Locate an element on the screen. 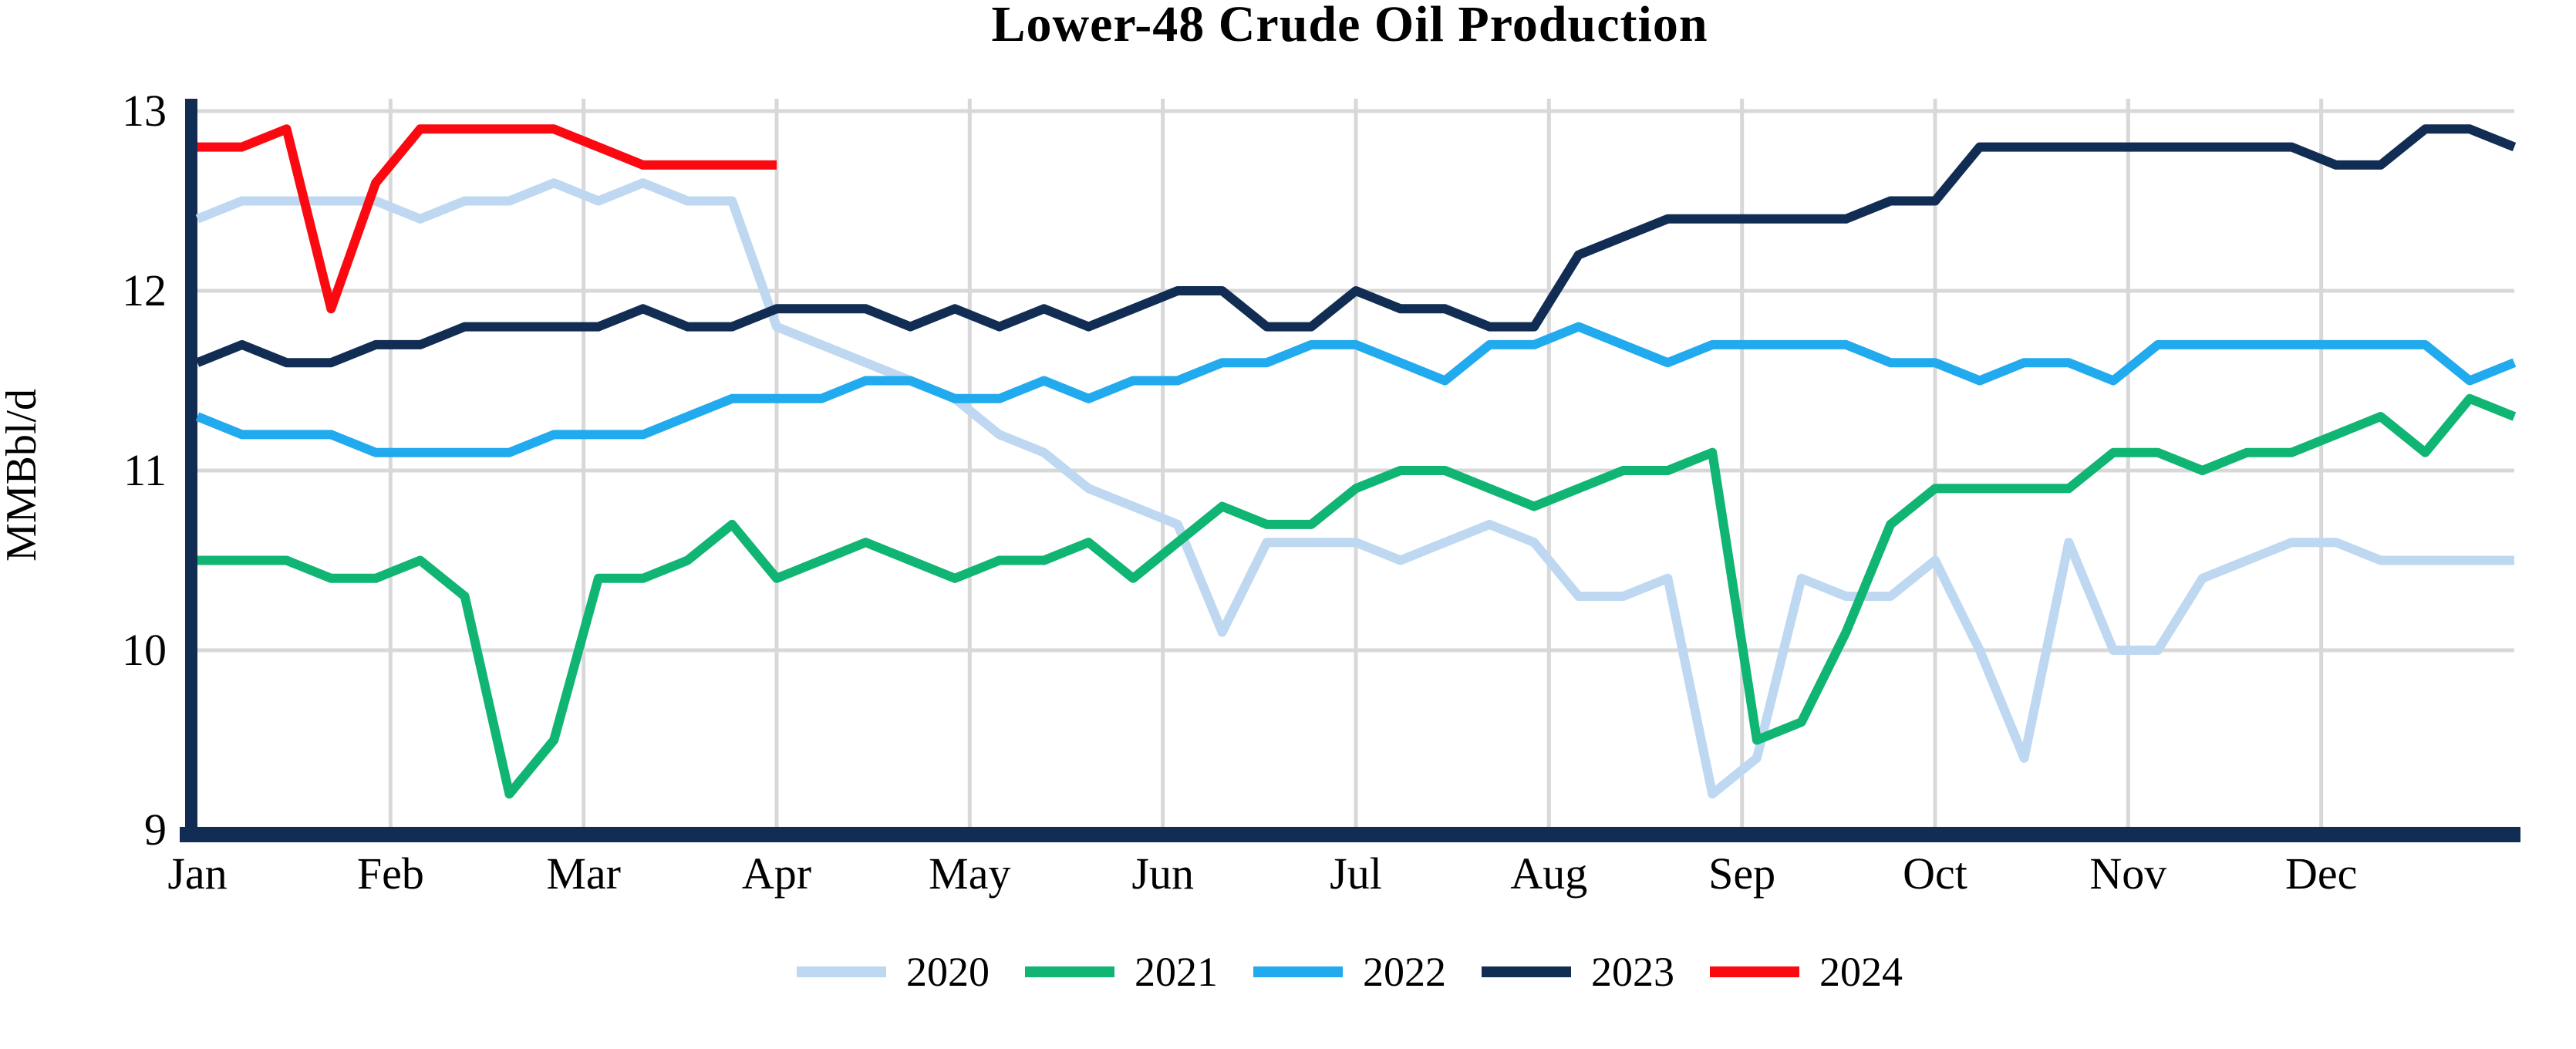 The image size is (2576, 1049). x-tick-label: Apr is located at coordinates (776, 874).